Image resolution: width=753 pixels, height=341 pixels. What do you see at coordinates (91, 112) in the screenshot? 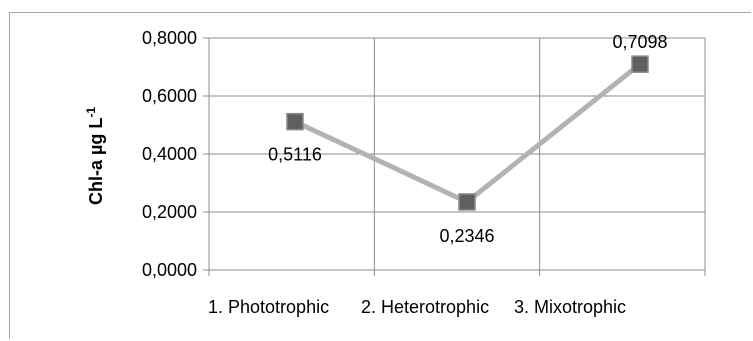
I see `y-axis-label-sup: -1` at bounding box center [91, 112].